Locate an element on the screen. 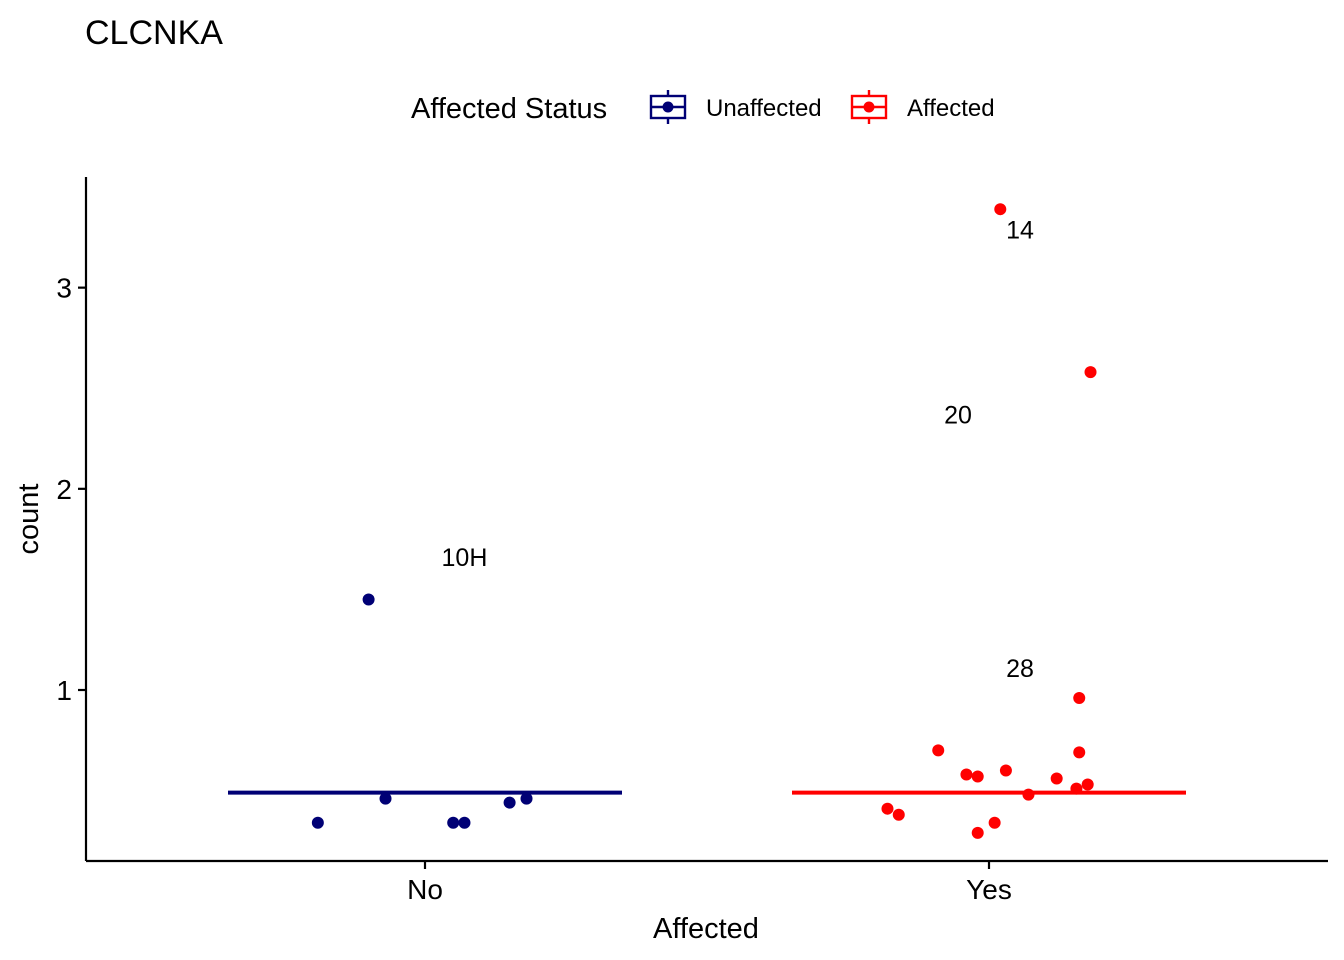  legend-label-unaffected: Unaffected is located at coordinates (764, 108).